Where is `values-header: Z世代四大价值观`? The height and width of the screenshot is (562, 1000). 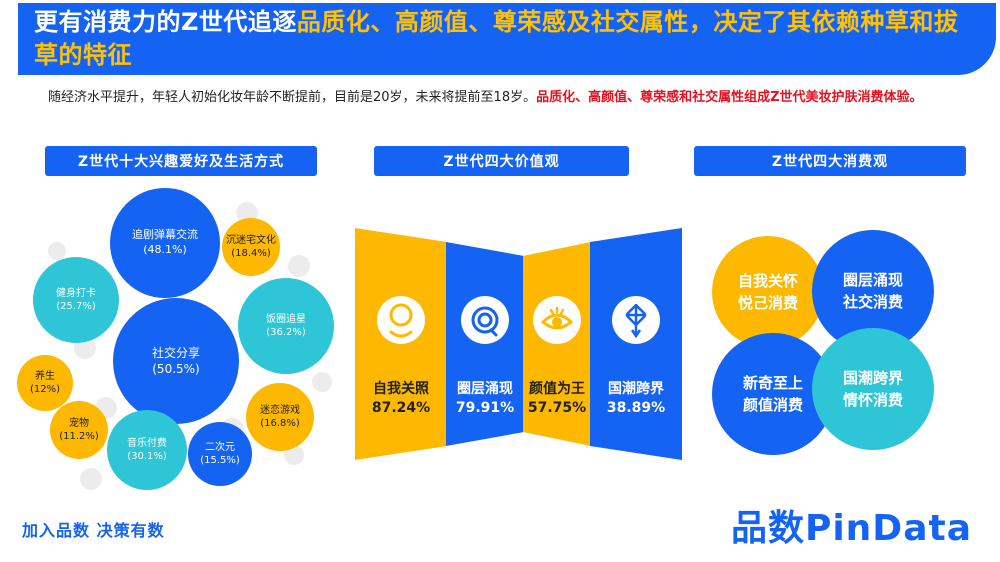 values-header: Z世代四大价值观 is located at coordinates (501, 161).